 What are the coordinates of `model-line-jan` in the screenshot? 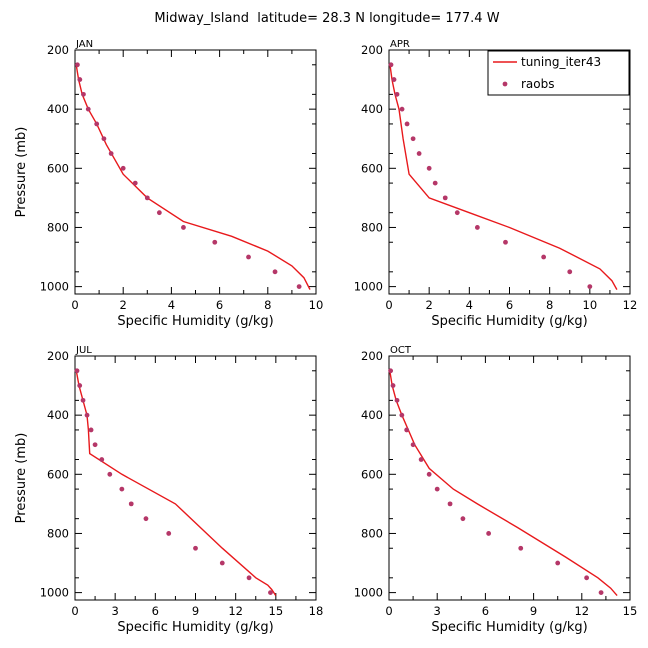 It's located at (193, 177).